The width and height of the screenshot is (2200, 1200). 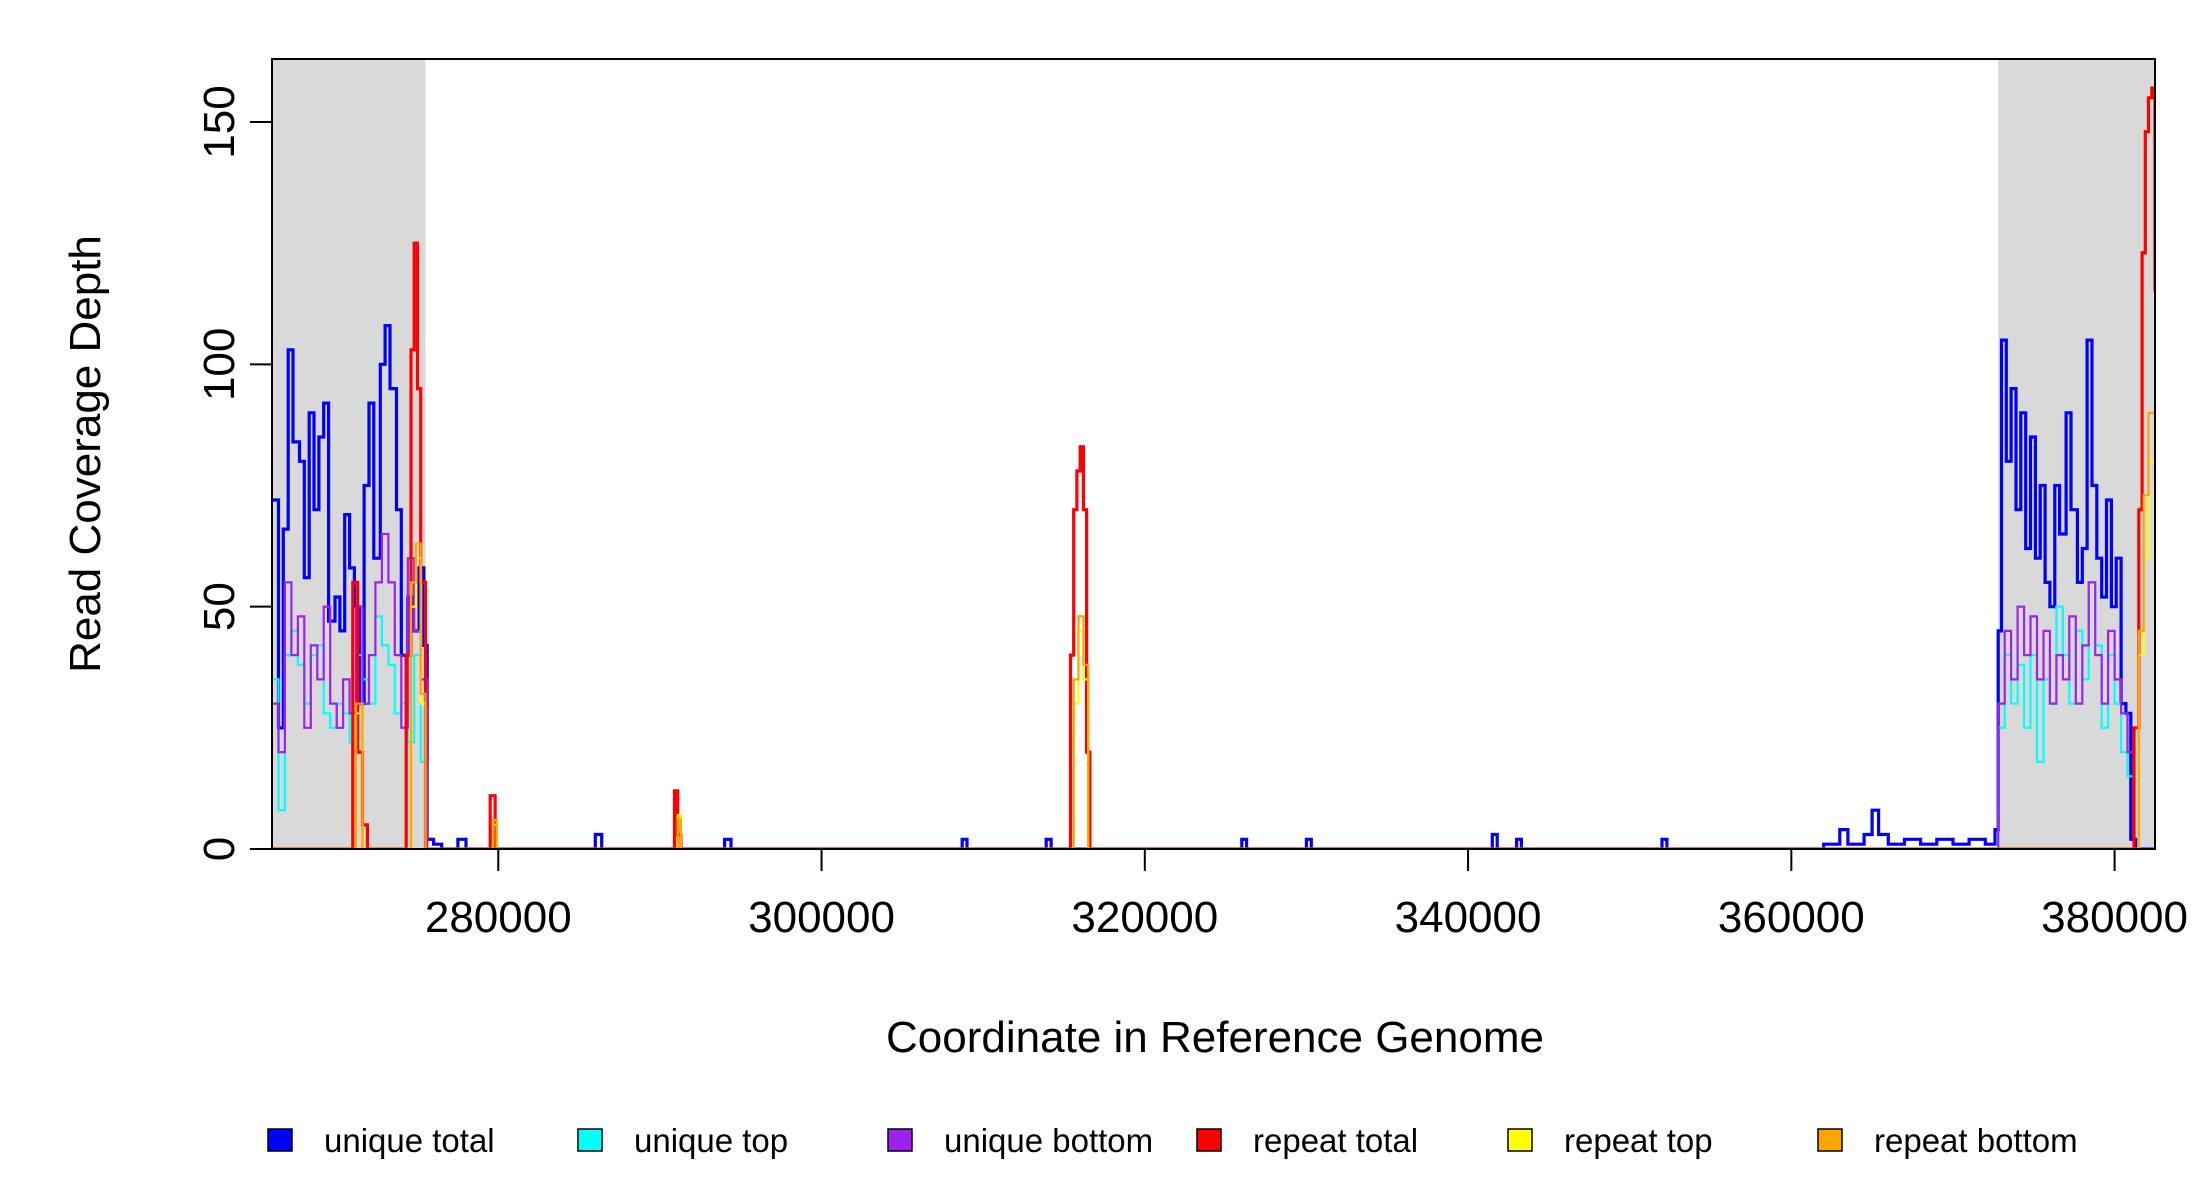 I want to click on legend-swatch-repeat-bottom, so click(x=1830, y=1140).